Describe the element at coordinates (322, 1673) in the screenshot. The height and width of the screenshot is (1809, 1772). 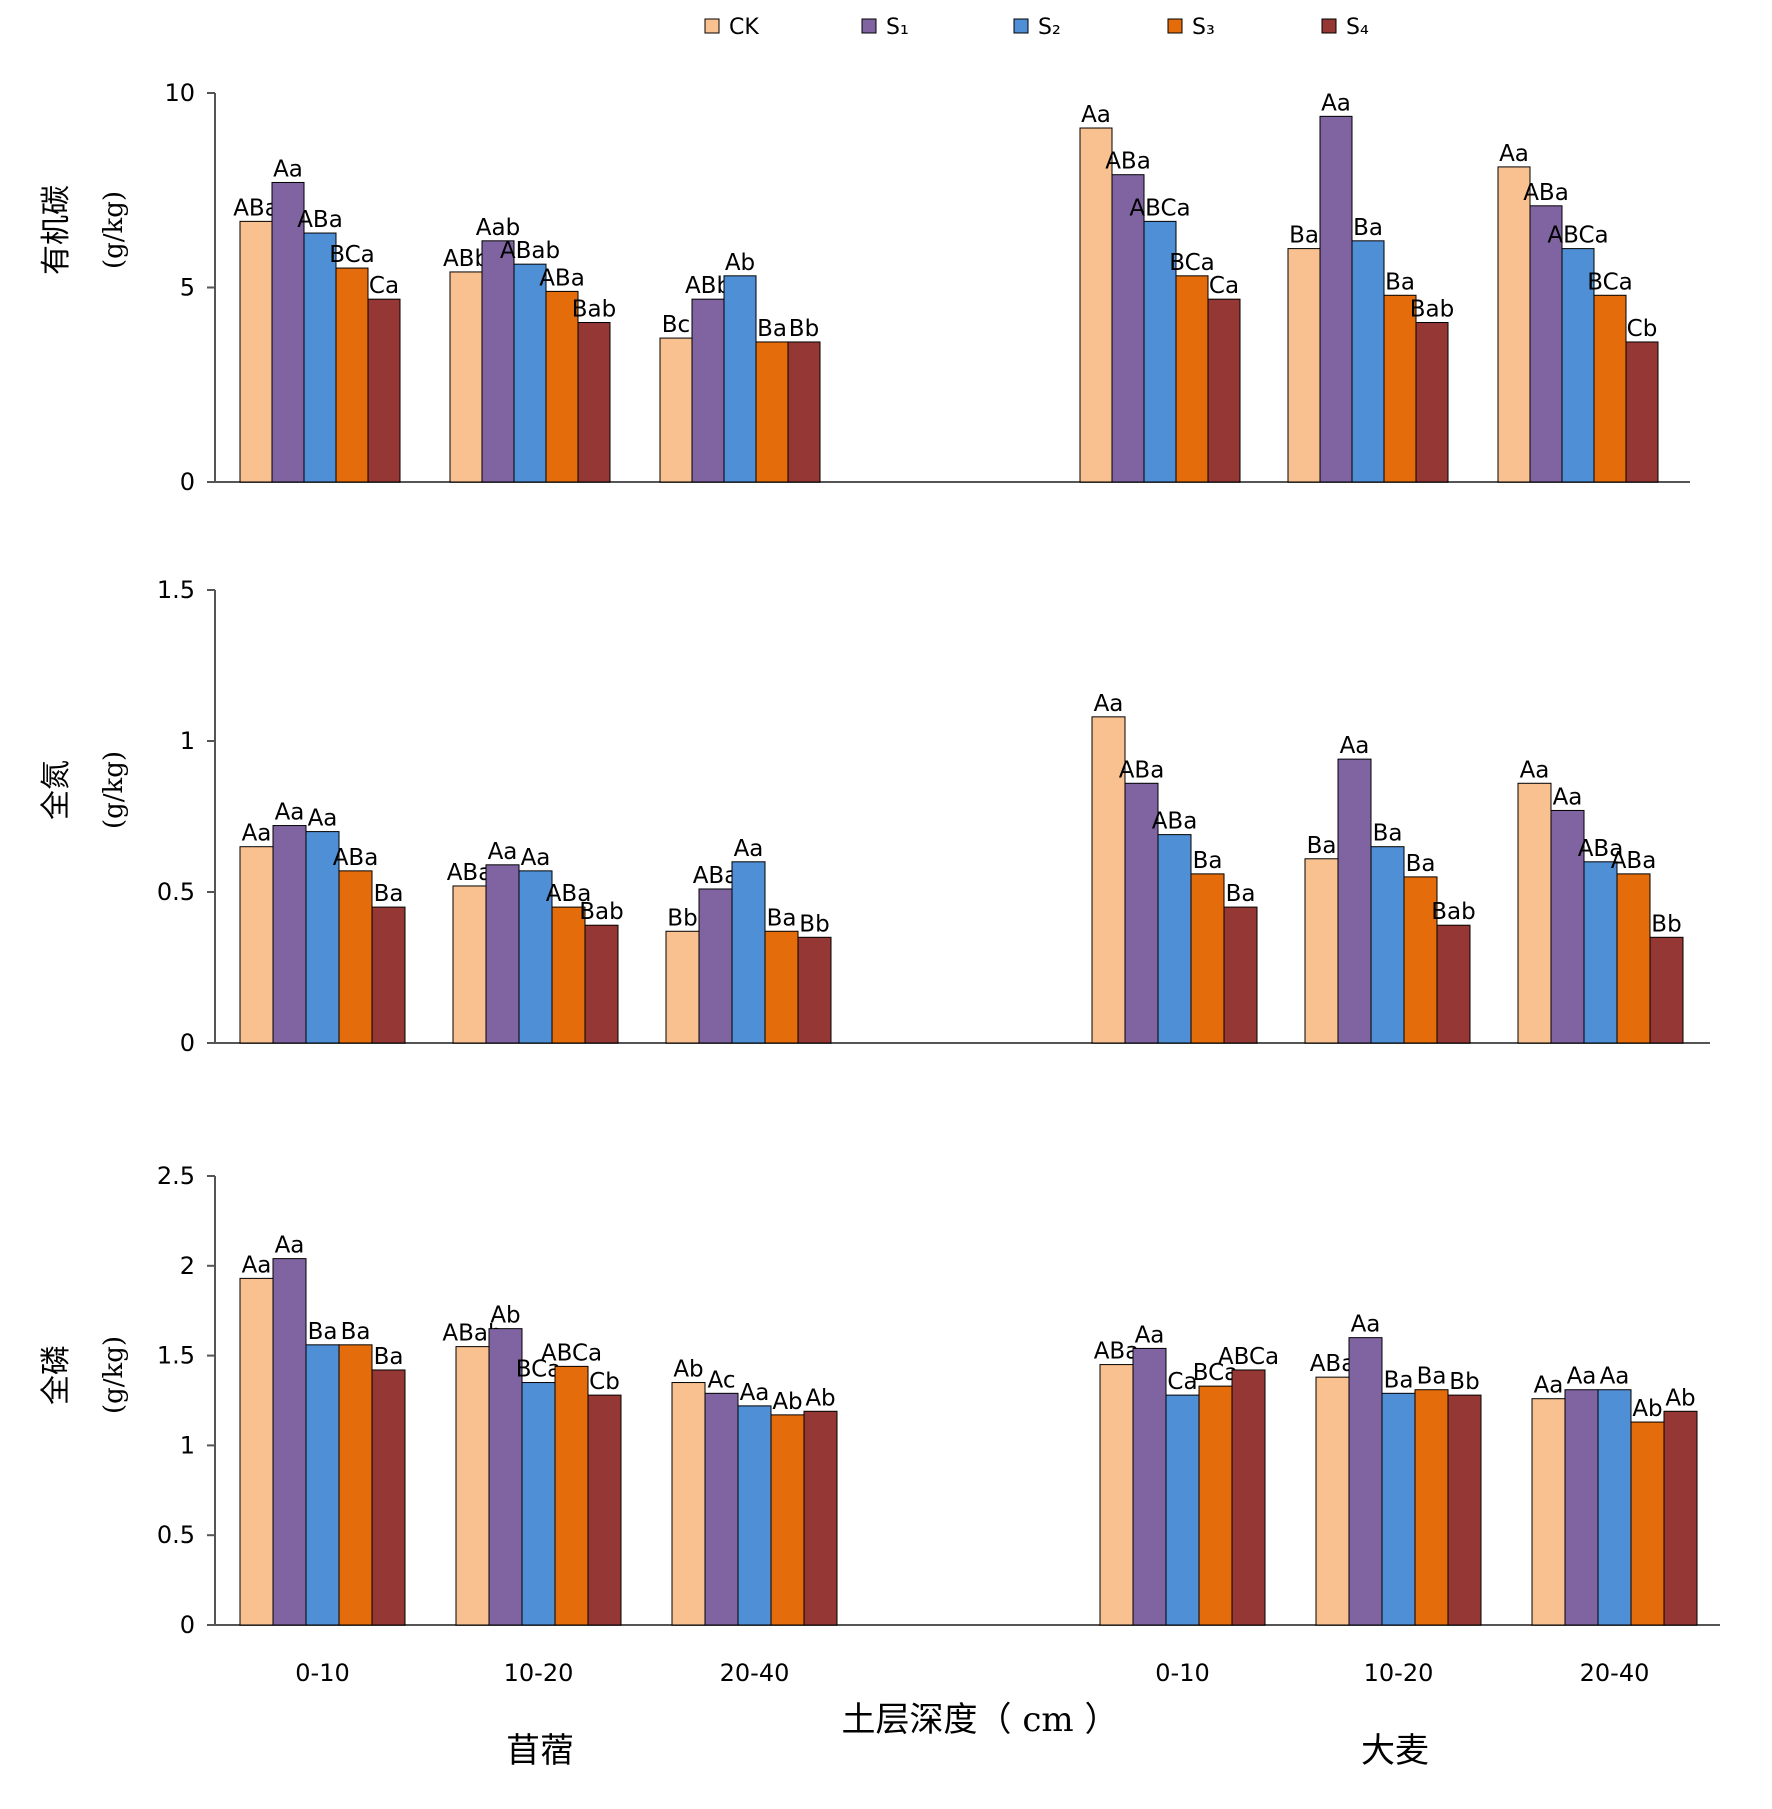
I see `x-tick-label: 0-10` at that location.